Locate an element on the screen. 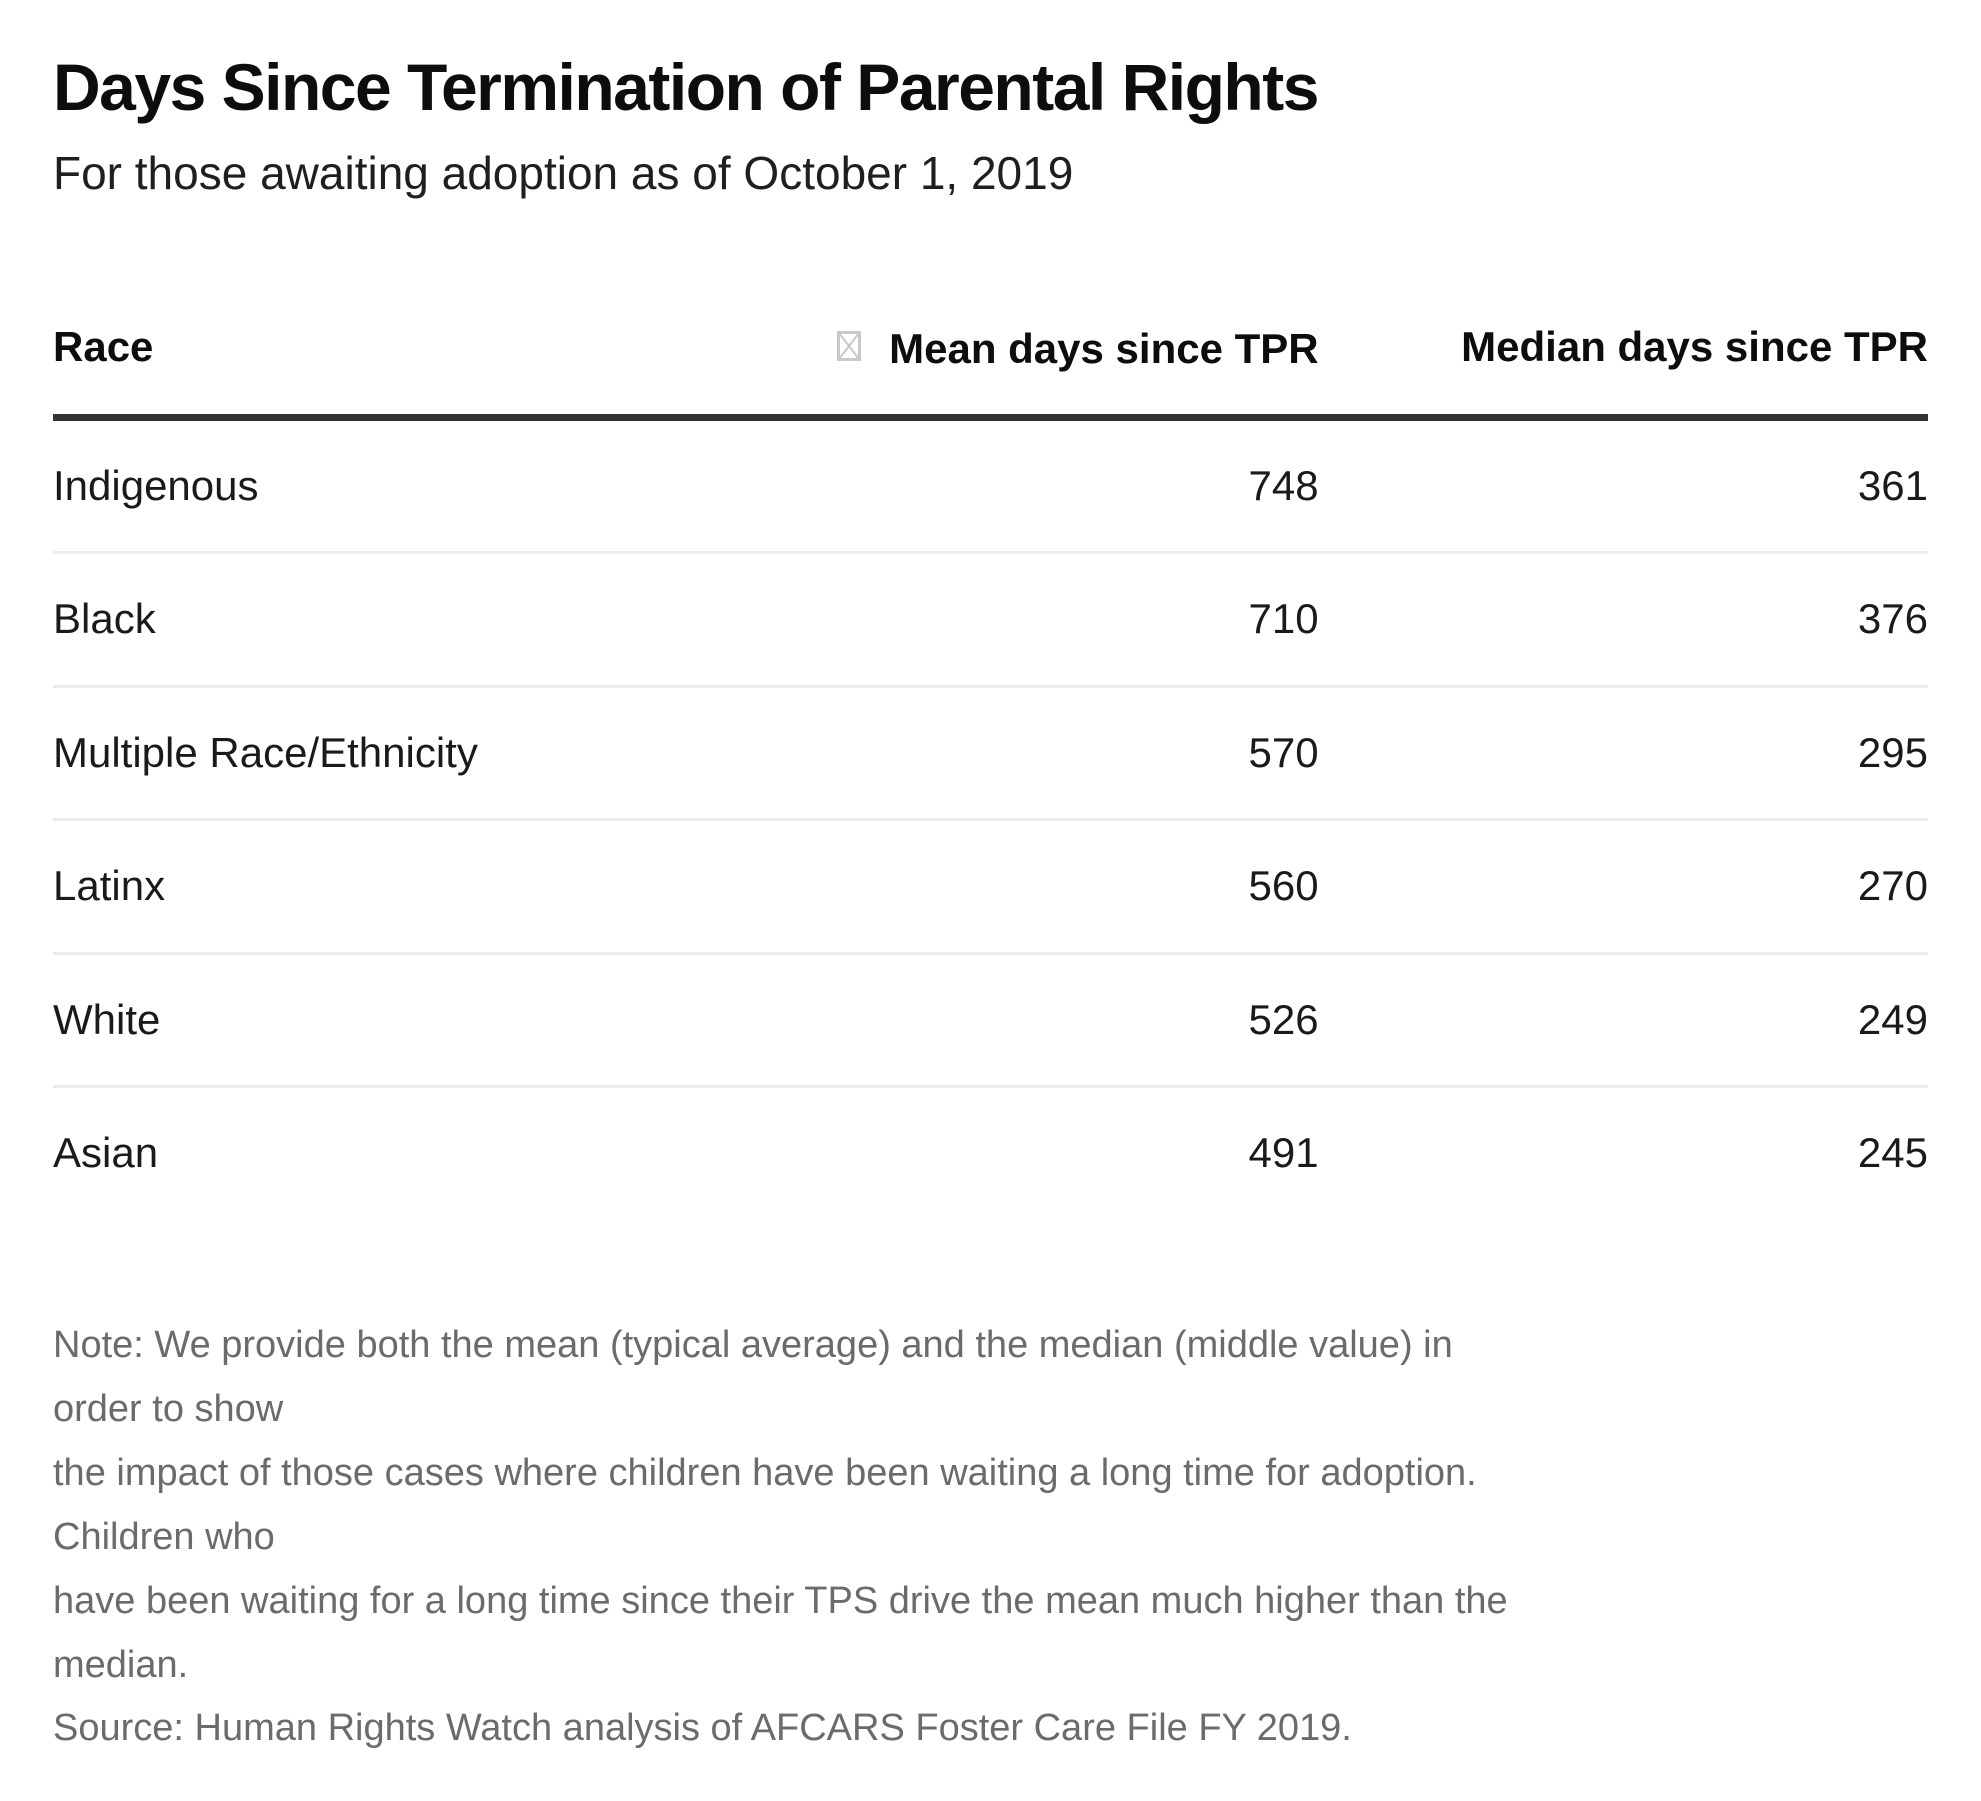 This screenshot has width=1981, height=1801. column-header-race: Race is located at coordinates (428, 371).